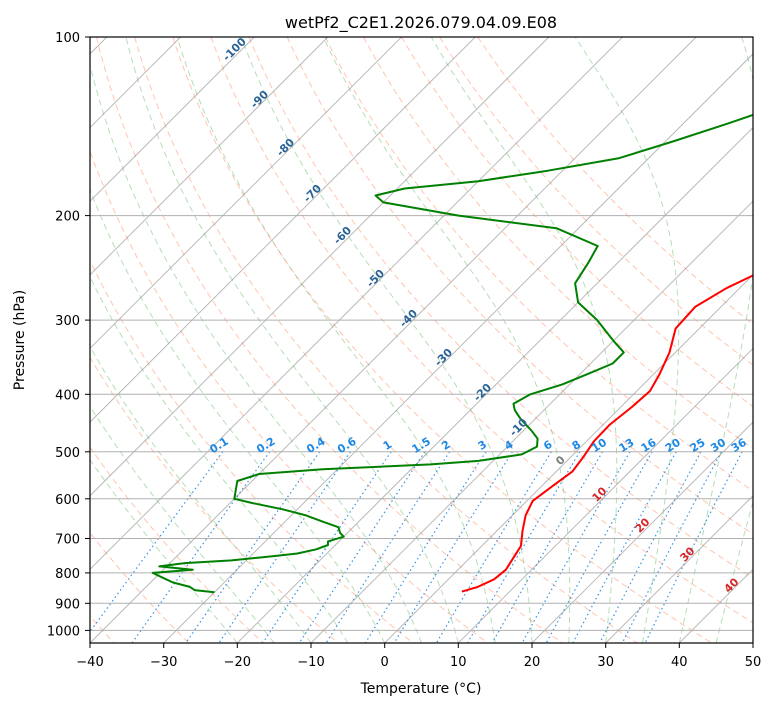 This screenshot has width=775, height=708. Describe the element at coordinates (532, 662) in the screenshot. I see `x-tick-label: 20` at that location.